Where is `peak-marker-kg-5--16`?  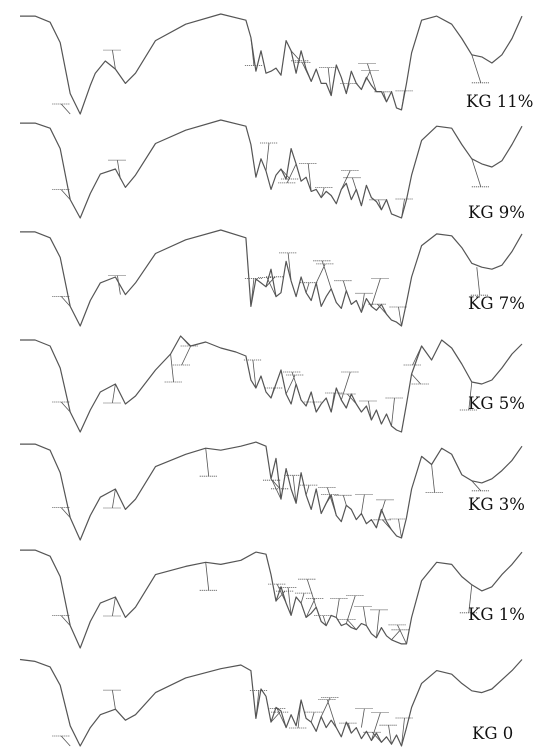 peak-marker-kg-5--16 is located at coordinates (417, 355).